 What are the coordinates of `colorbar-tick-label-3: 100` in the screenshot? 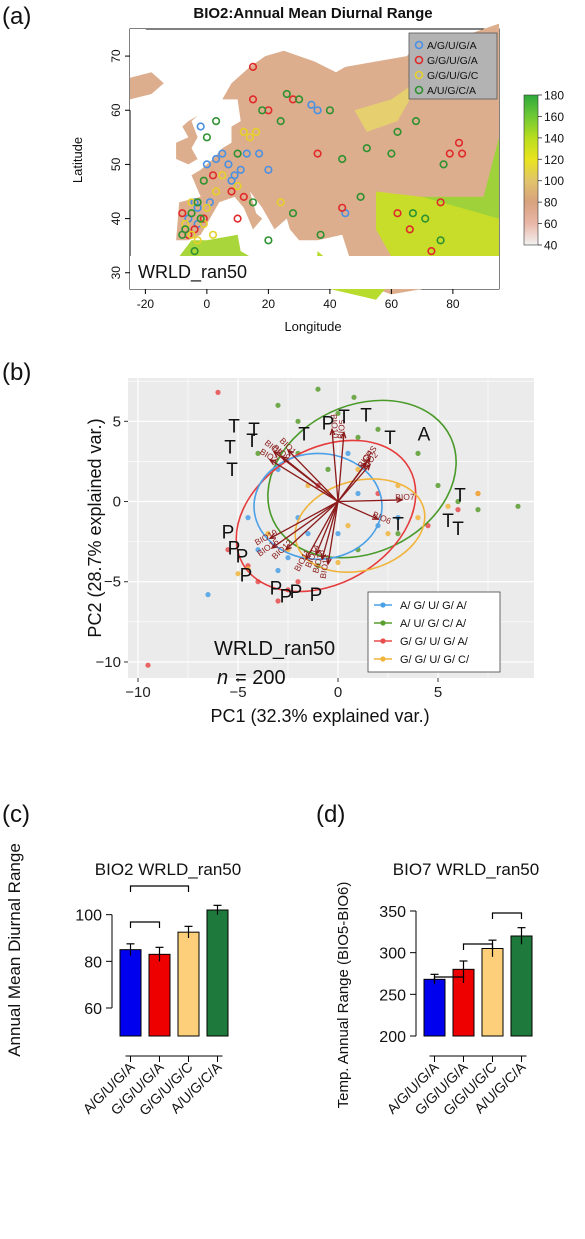 It's located at (554, 181).